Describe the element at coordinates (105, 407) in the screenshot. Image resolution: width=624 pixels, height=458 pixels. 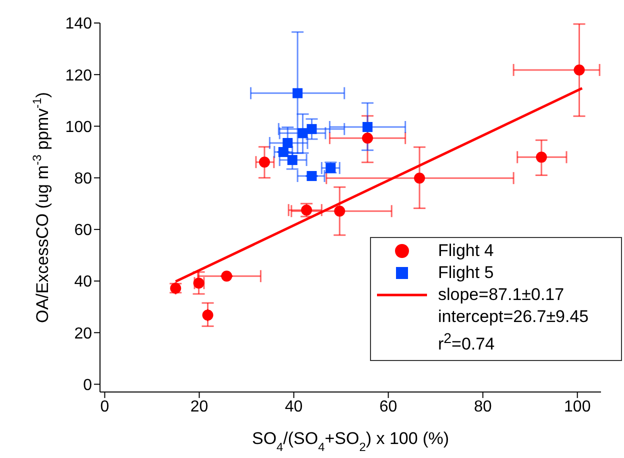
I see `x-tick-label: 0` at that location.